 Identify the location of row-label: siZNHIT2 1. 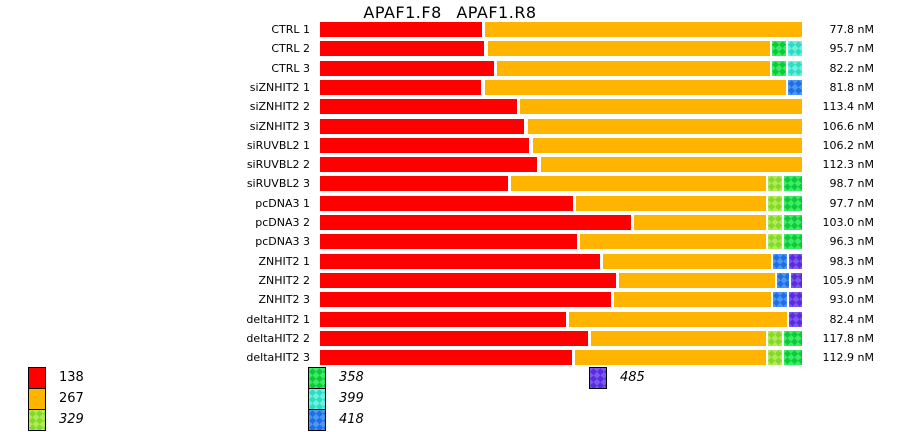
(279, 87).